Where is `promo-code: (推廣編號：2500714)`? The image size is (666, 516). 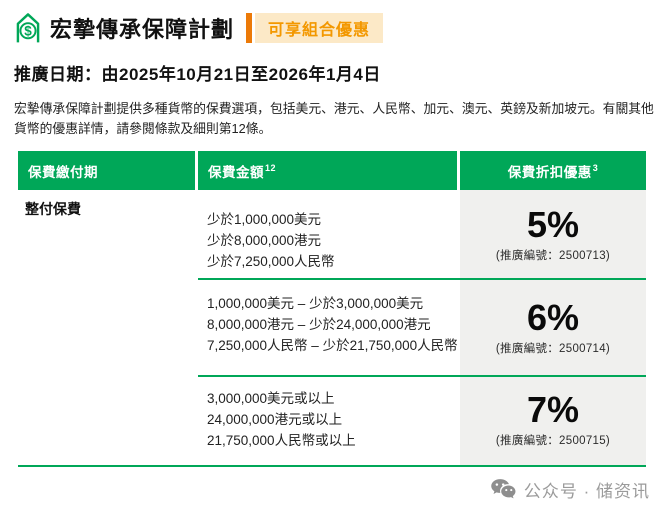
promo-code: (推廣編號：2500714) is located at coordinates (553, 348).